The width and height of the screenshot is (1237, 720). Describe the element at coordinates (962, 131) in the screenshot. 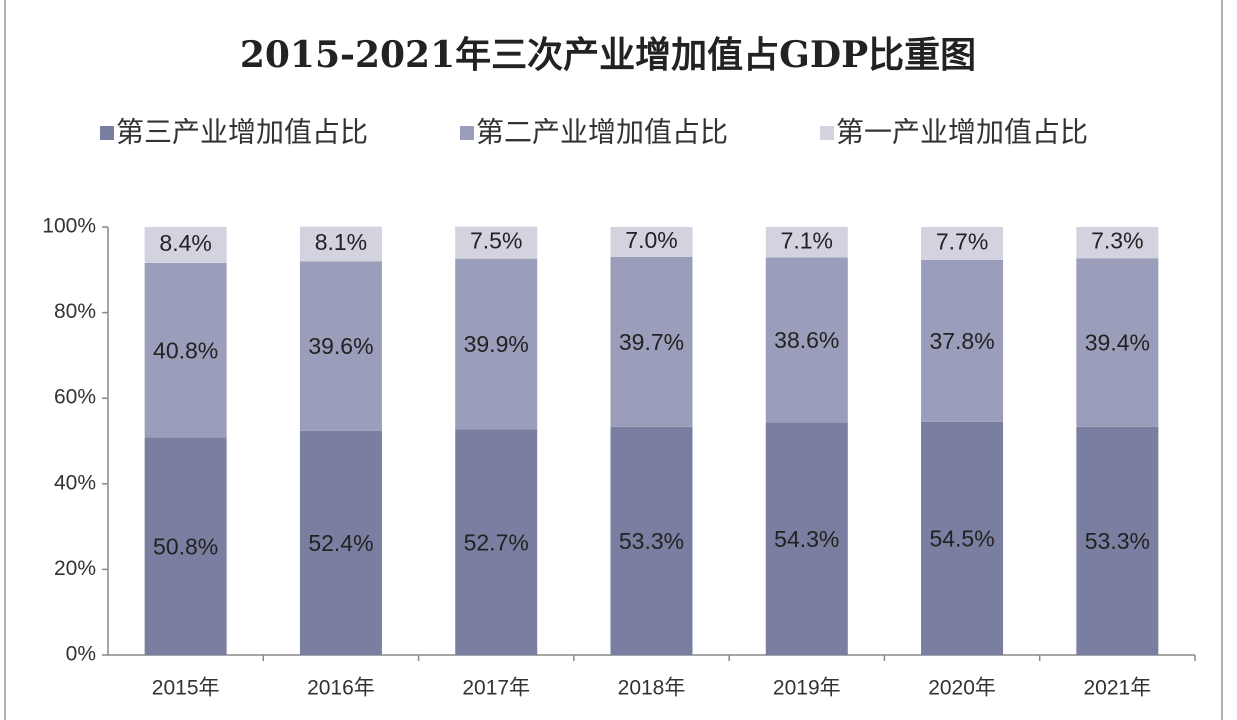

I see `legend-label: 第一产业增加值占比` at that location.